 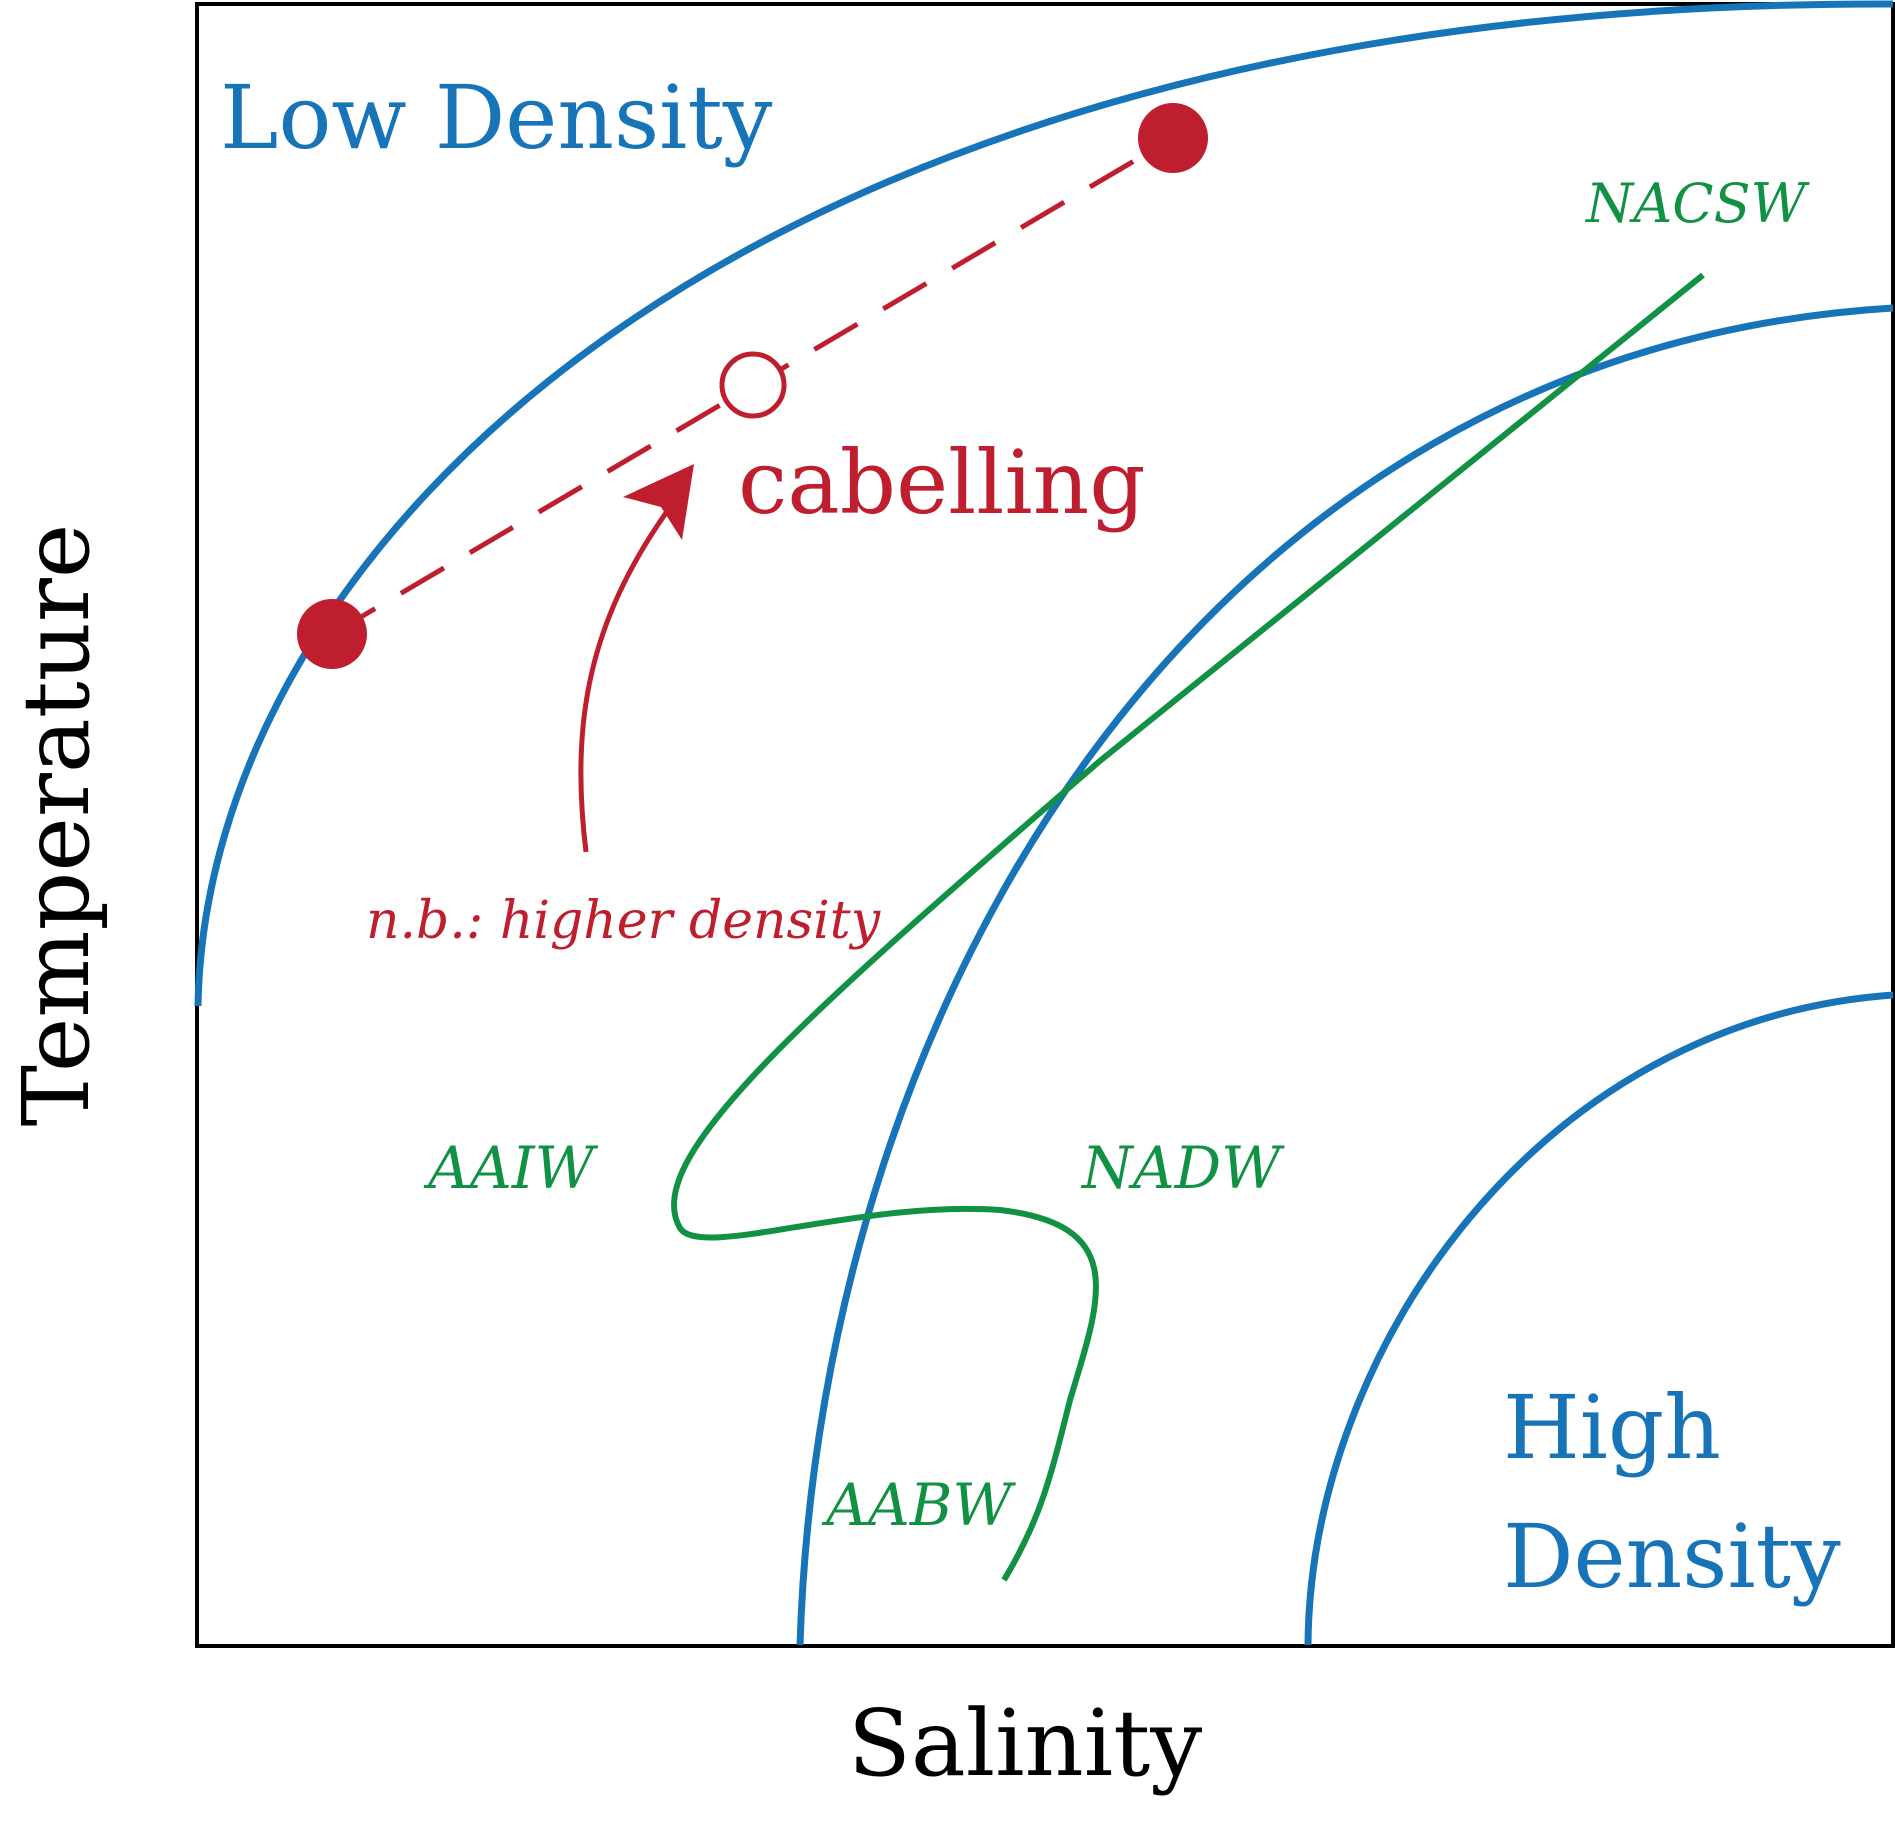 What do you see at coordinates (1697, 203) in the screenshot?
I see `water-mass-label-nacsw: NACSW` at bounding box center [1697, 203].